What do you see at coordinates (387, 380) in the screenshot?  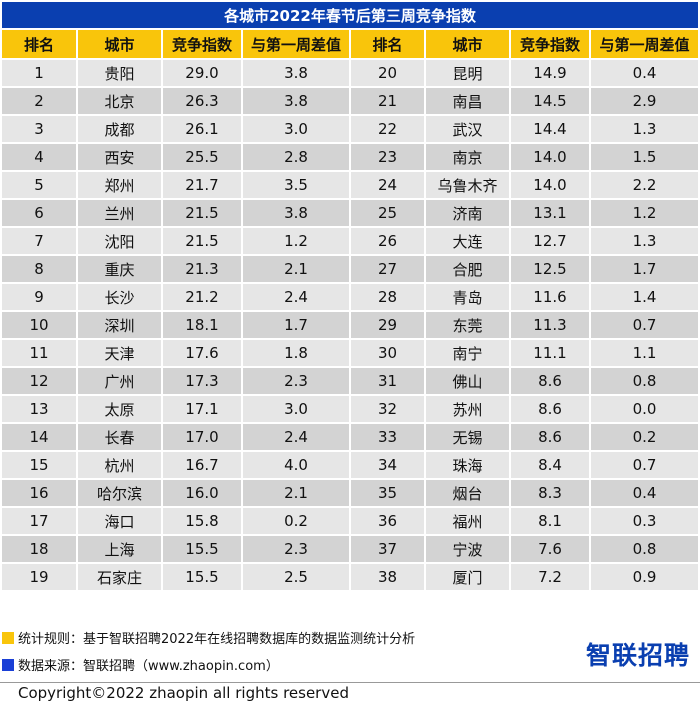 I see `cell-rank-right: 31` at bounding box center [387, 380].